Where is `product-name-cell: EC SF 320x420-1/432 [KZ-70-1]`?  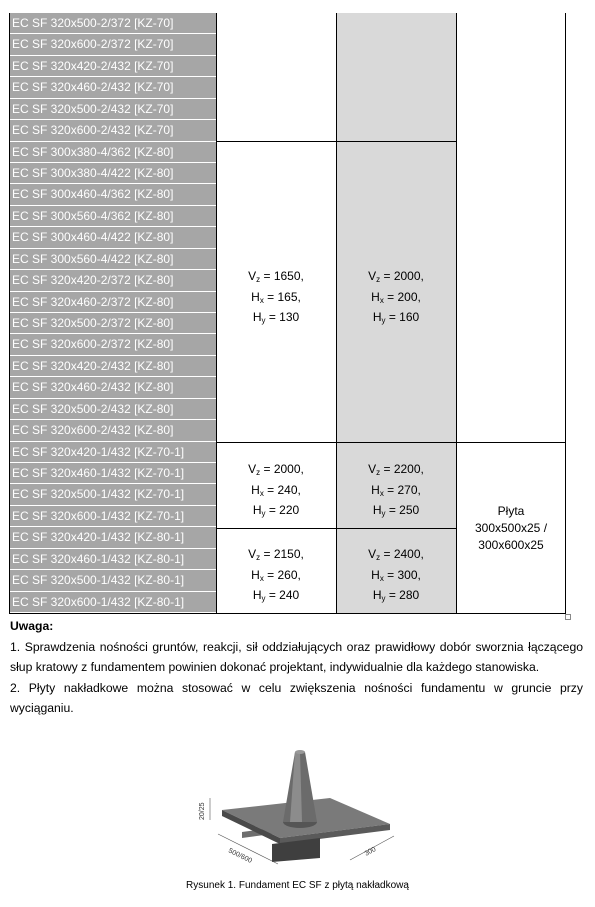
product-name-cell: EC SF 320x420-1/432 [KZ-70-1] is located at coordinates (112, 452).